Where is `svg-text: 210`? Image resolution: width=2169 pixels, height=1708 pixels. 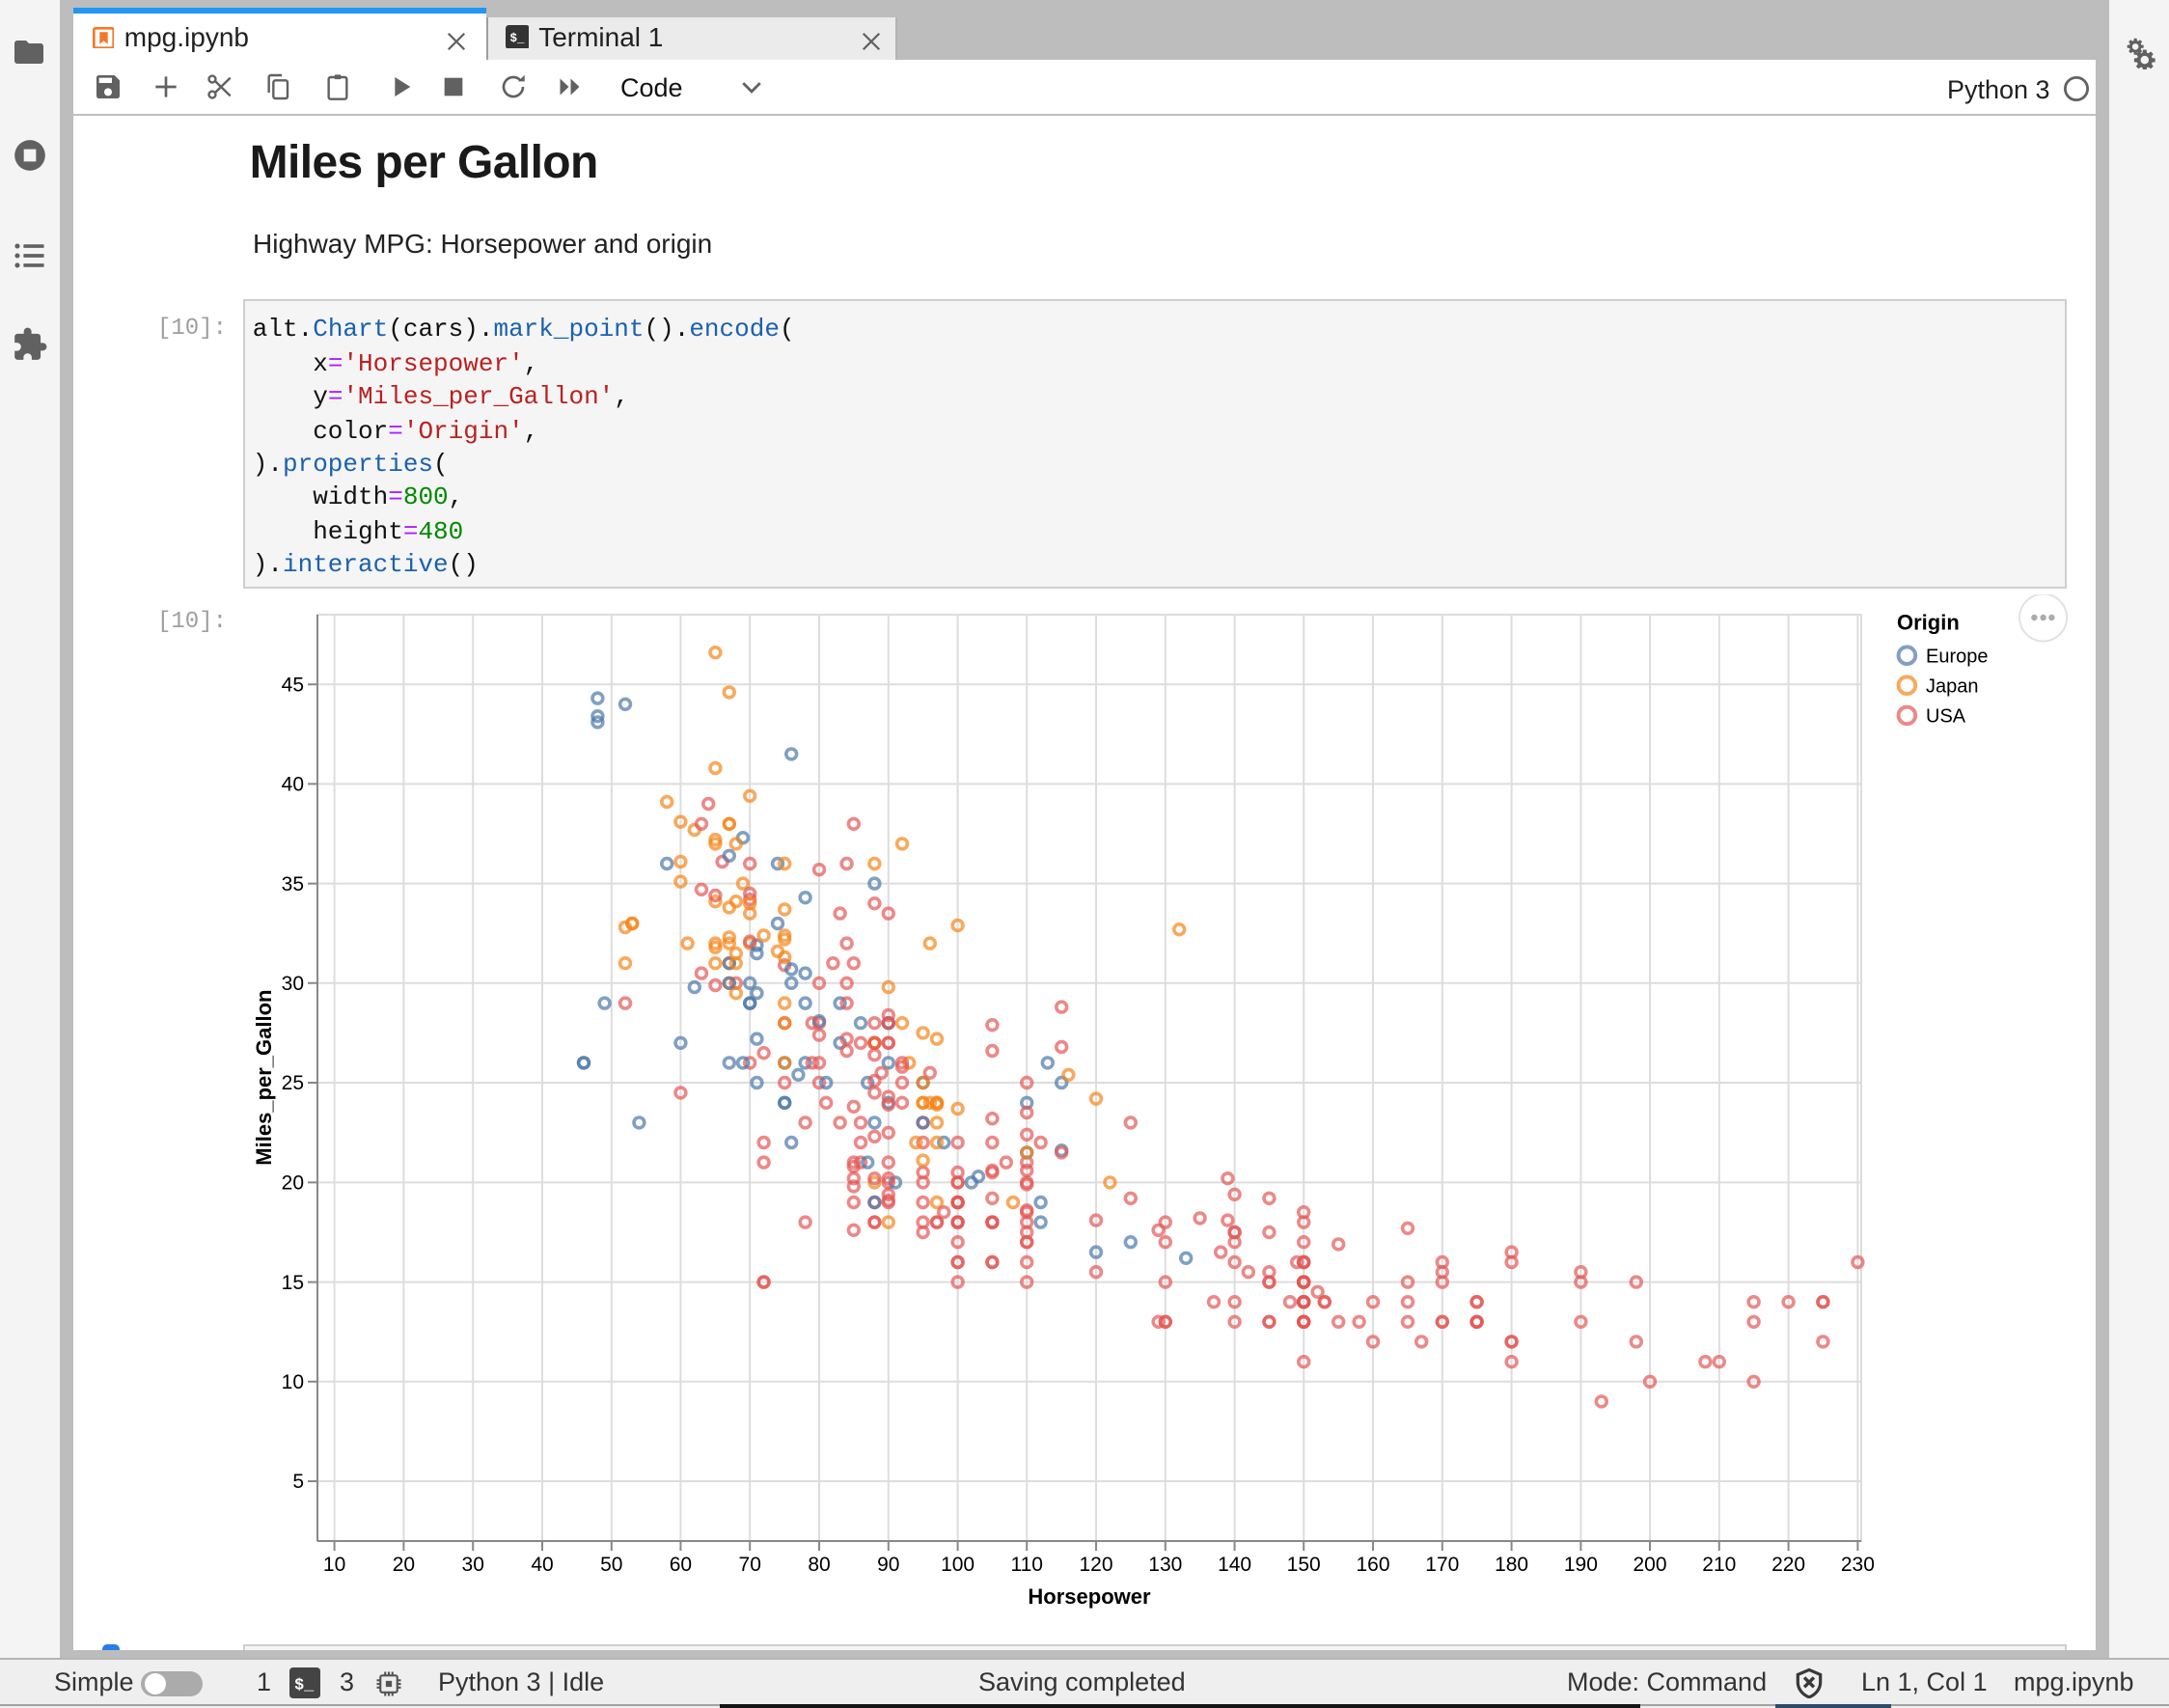
svg-text: 210 is located at coordinates (1719, 1565).